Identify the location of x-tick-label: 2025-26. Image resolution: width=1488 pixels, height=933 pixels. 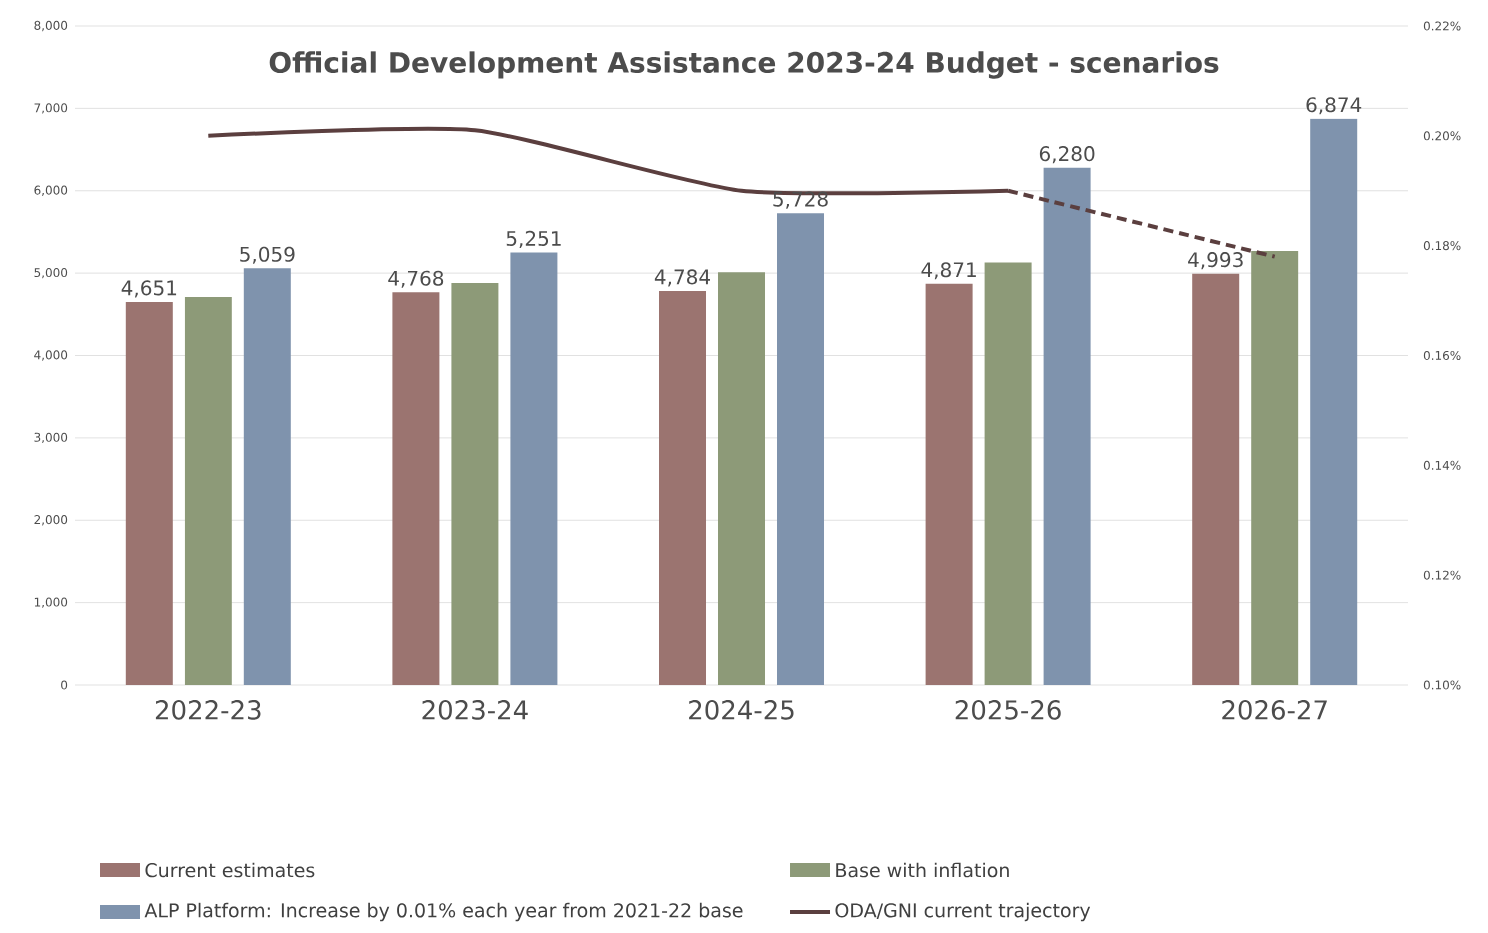
(1008, 710).